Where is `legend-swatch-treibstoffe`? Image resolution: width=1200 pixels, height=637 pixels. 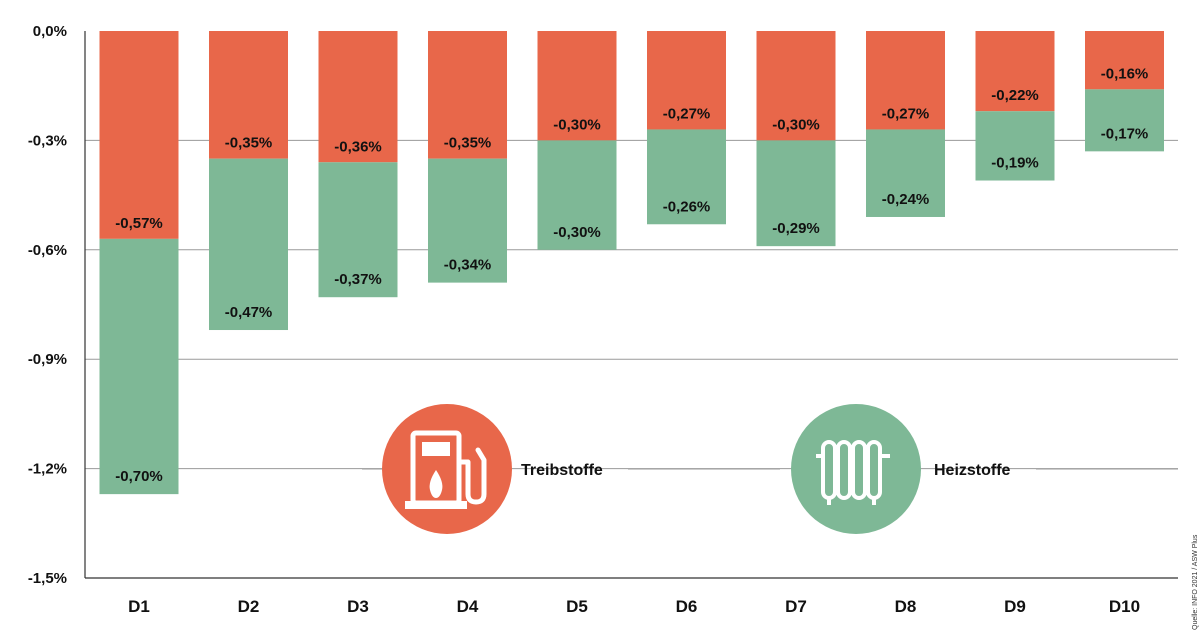
legend-swatch-treibstoffe is located at coordinates (447, 469).